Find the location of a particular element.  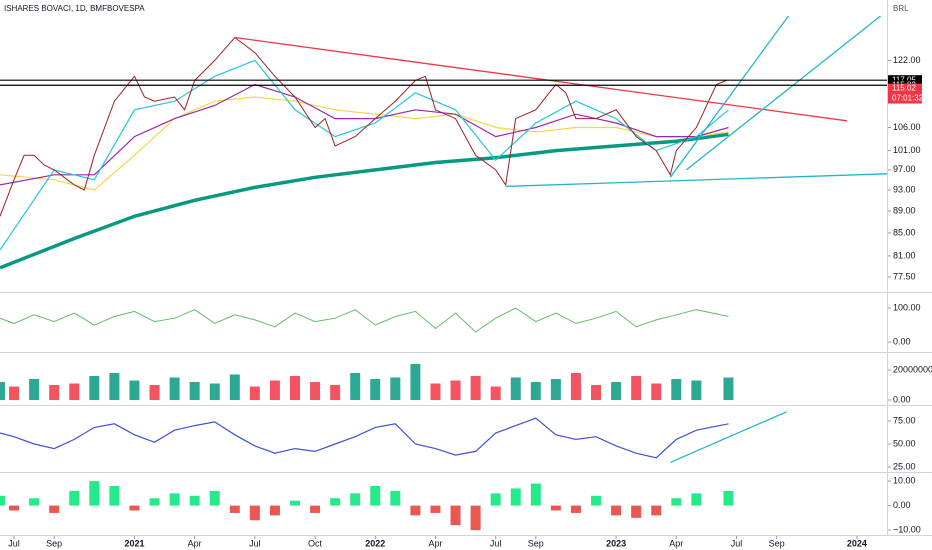

price-tag-label: 117.05 is located at coordinates (904, 79).